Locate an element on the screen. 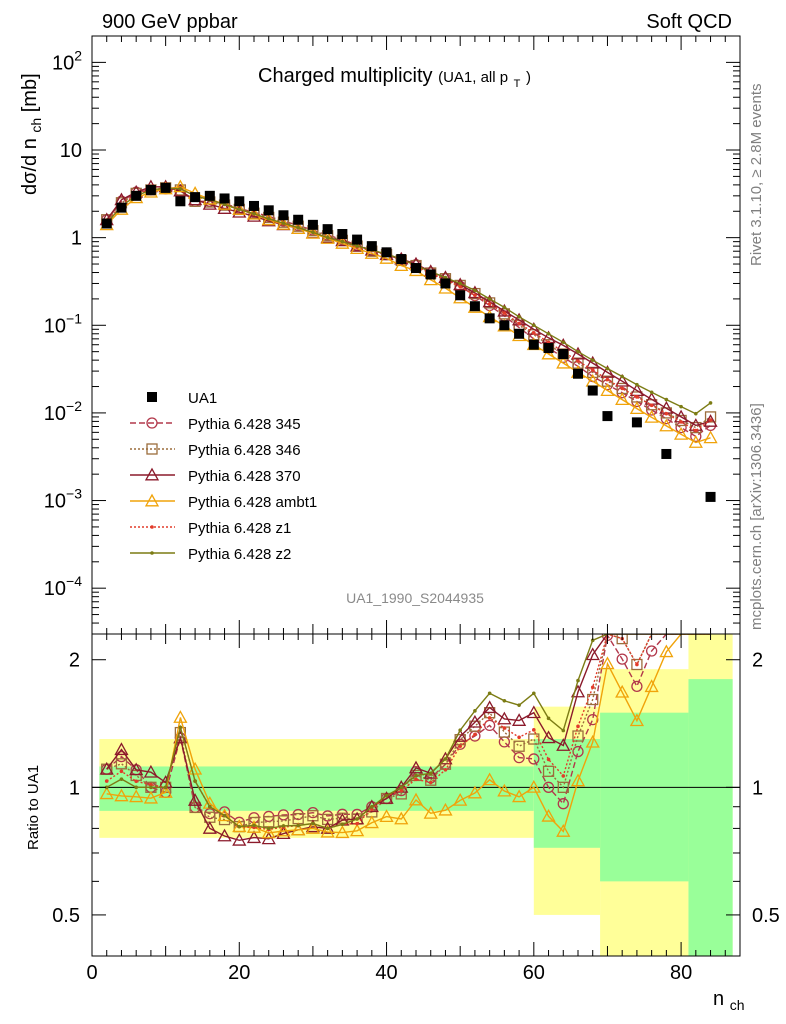 The height and width of the screenshot is (1024, 786). main-title-note: (UA1, all p is located at coordinates (473, 77).